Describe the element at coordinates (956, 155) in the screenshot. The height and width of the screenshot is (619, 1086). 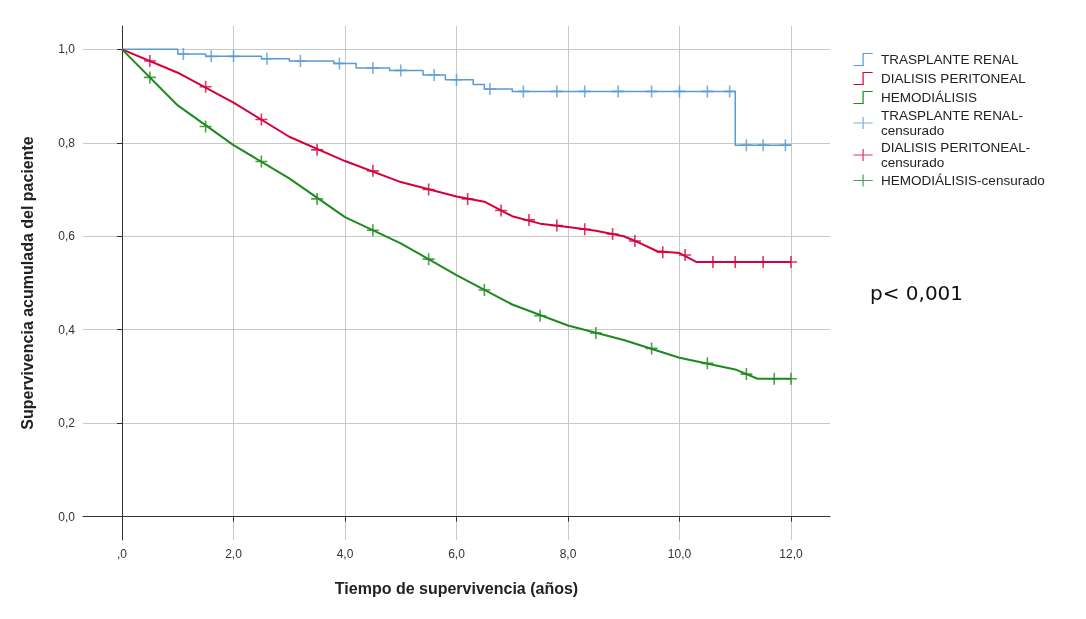
I see `legend-label: DIALISIS PERITONEAL-censurado` at that location.